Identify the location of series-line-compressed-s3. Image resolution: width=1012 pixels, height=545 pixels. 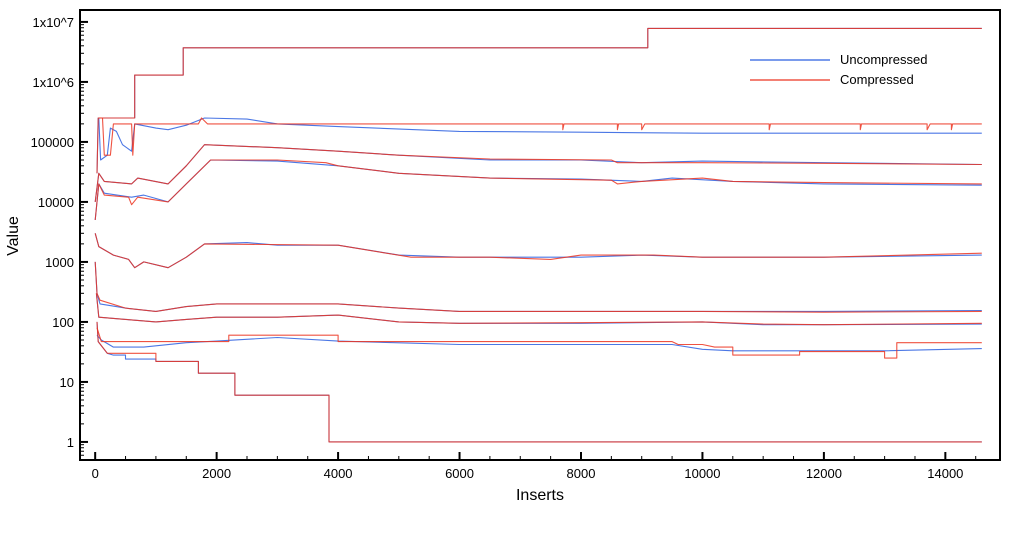
(538, 173).